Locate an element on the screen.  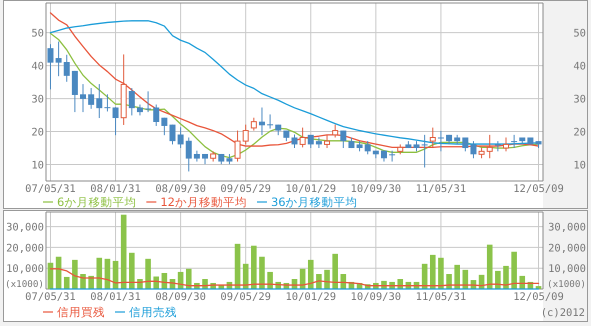
y2-tick-label: 20 is located at coordinates (579, 132).